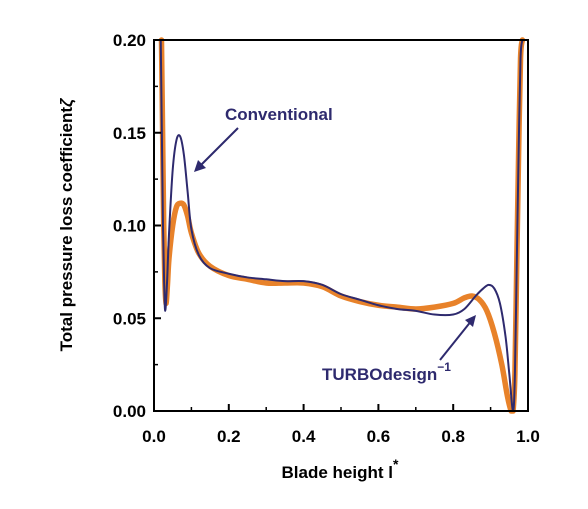 This screenshot has width=588, height=509. Describe the element at coordinates (129, 411) in the screenshot. I see `y-tick-label: 0.00` at that location.